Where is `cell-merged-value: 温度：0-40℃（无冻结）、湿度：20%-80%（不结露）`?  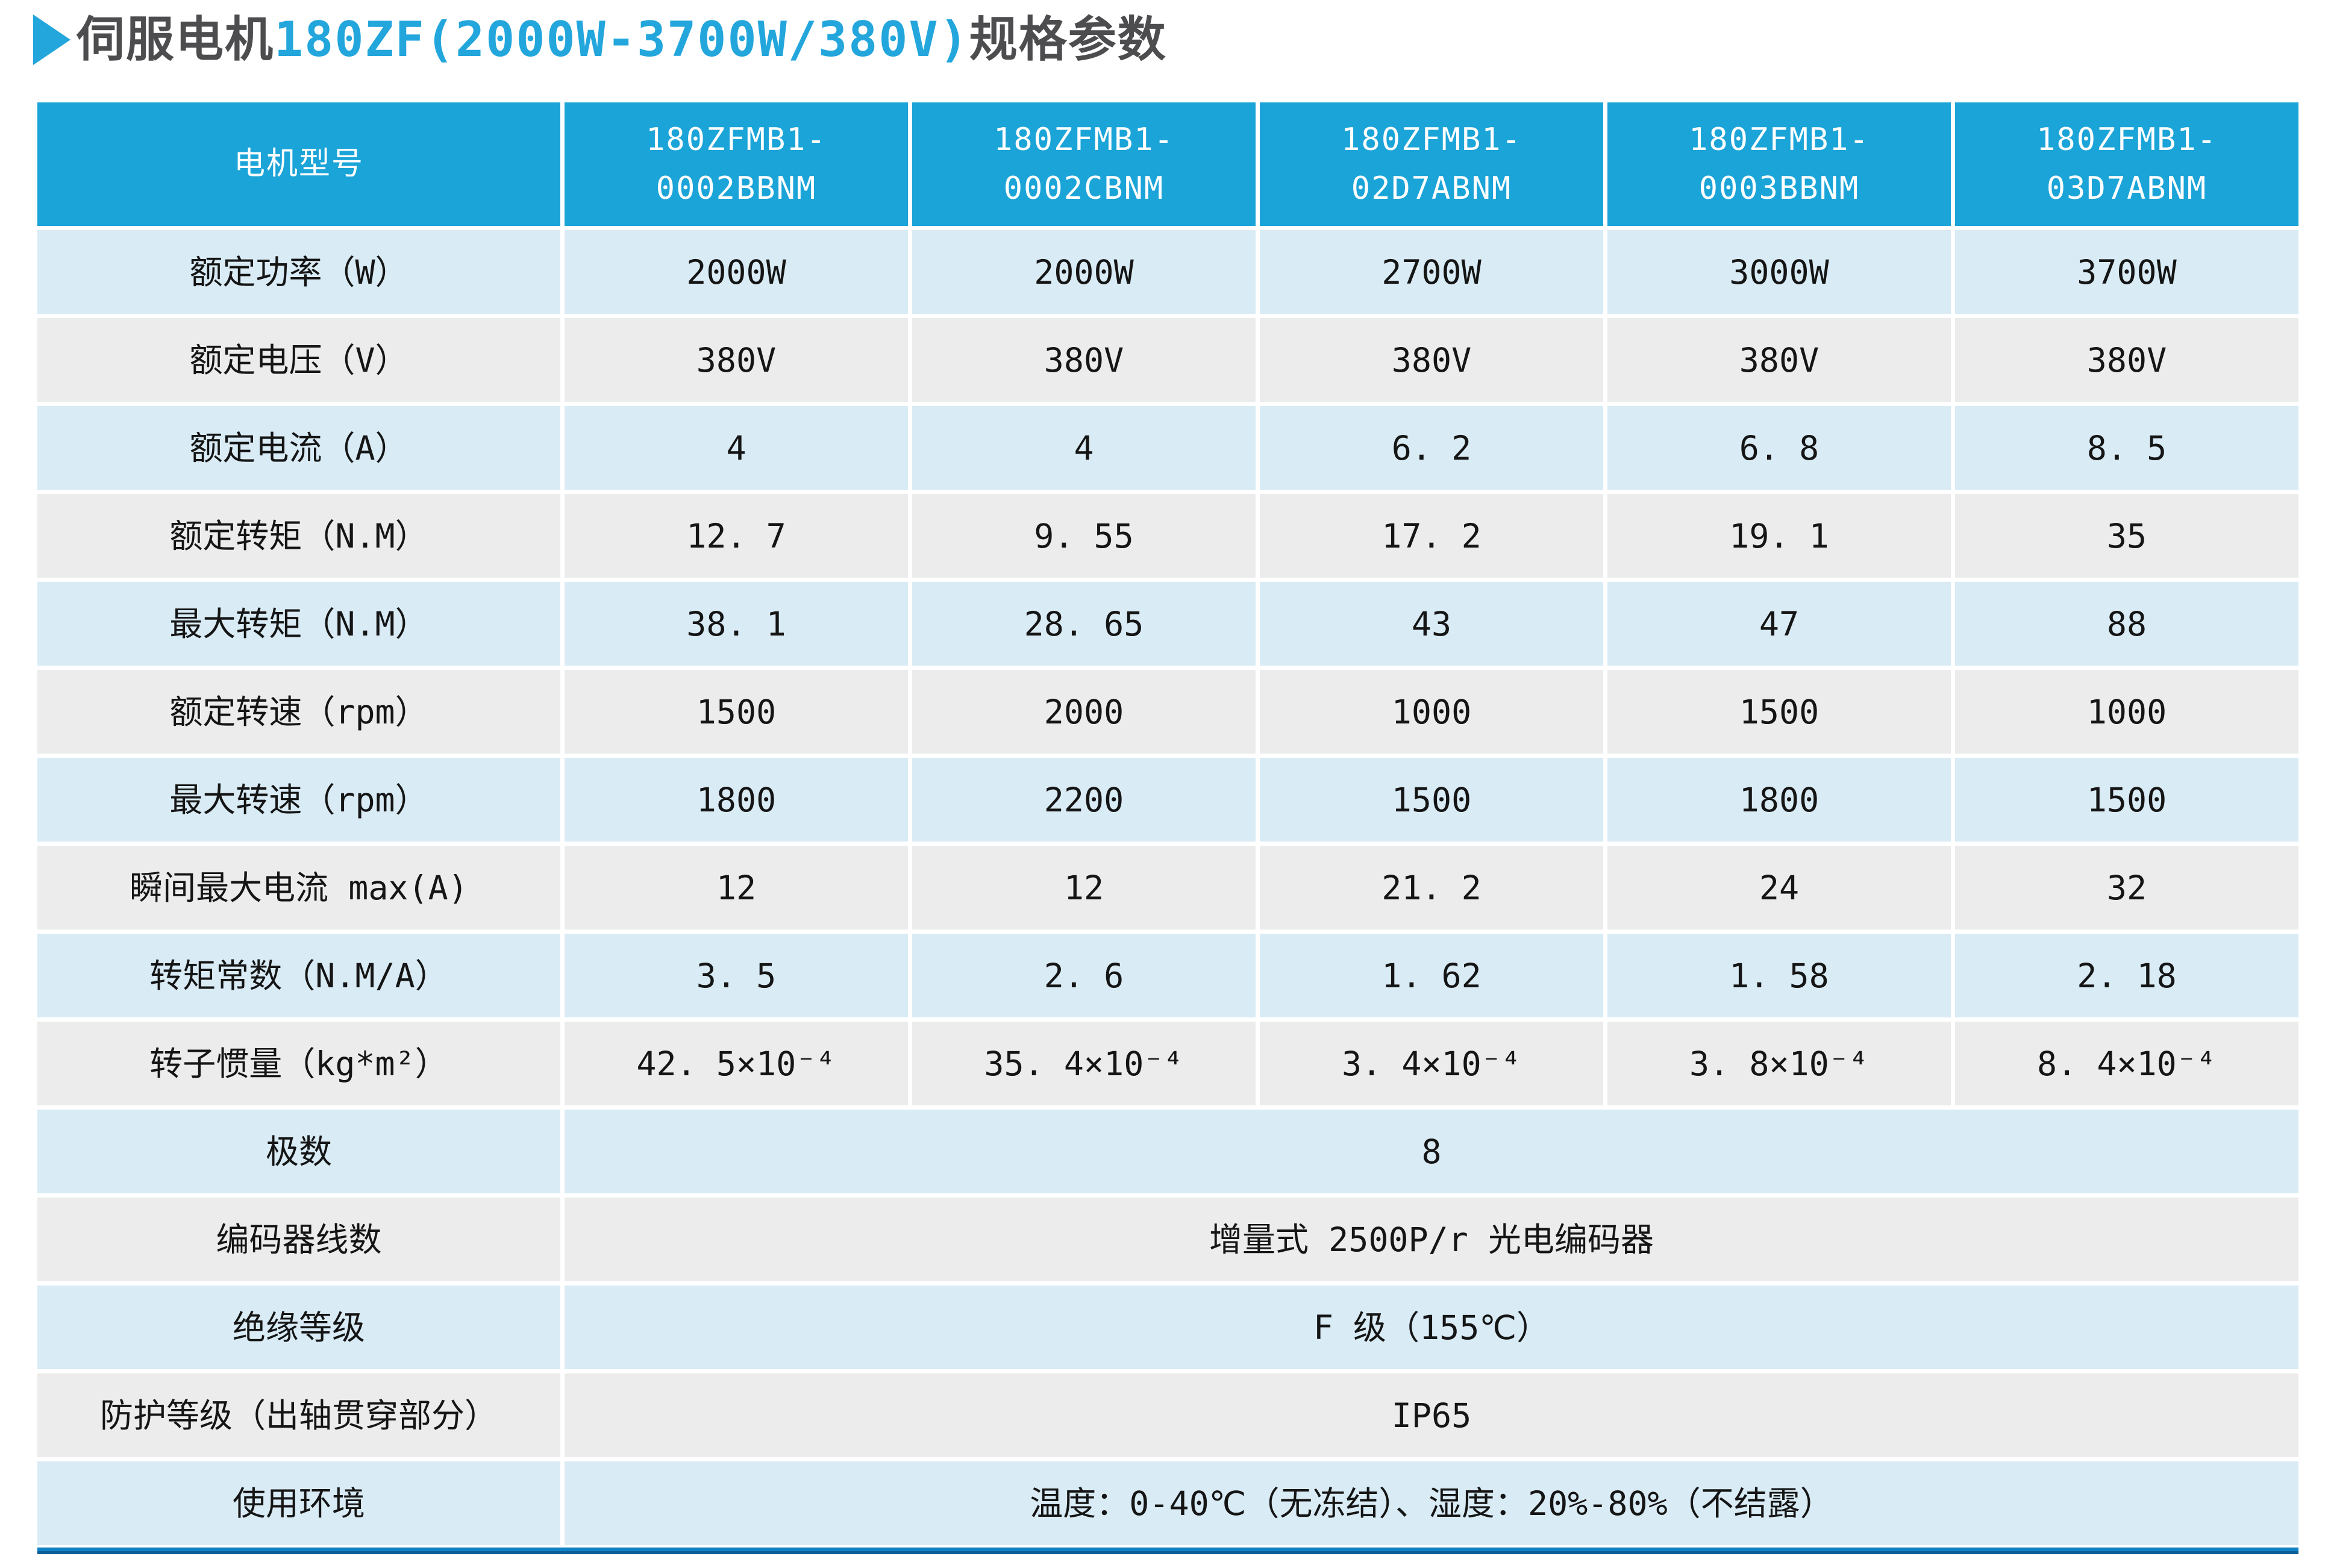
cell-merged-value: 温度：0-40℃（无冻结）、湿度：20%-80%（不结露） is located at coordinates (1432, 1503).